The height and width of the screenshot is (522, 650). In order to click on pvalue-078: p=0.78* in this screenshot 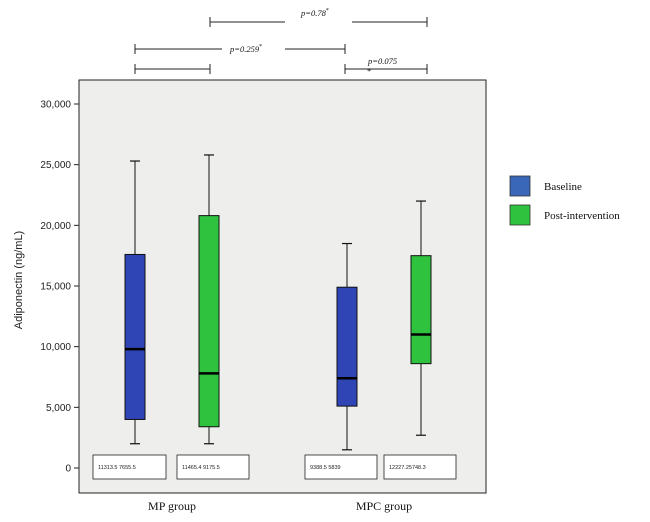, I will do `click(314, 13)`.